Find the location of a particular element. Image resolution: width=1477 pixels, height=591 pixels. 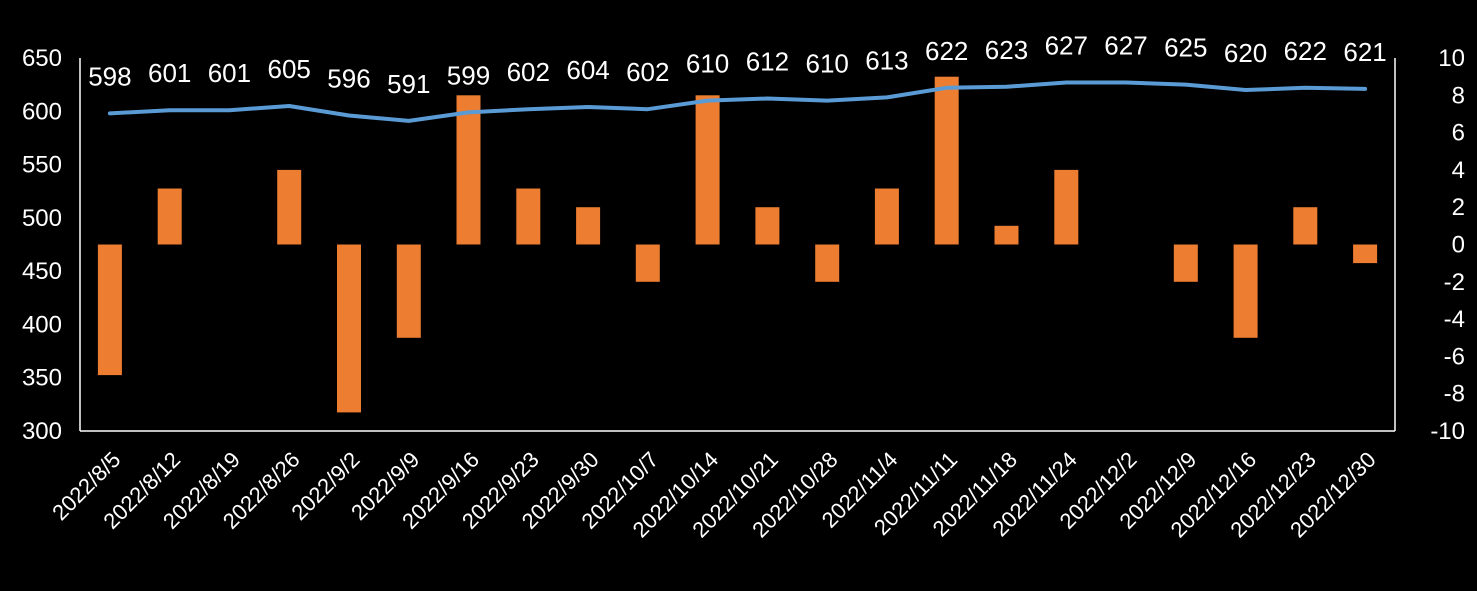

line-data-label: 596 is located at coordinates (348, 79).